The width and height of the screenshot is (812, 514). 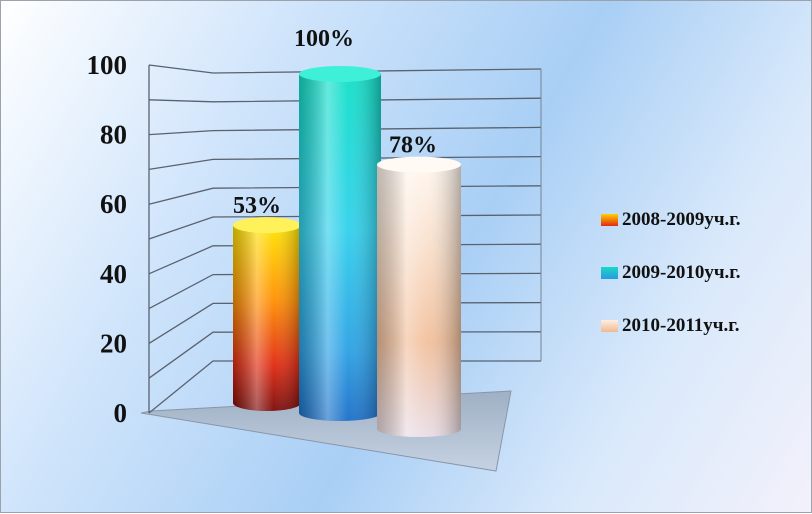 I want to click on legend-label: 2009-2010уч.г., so click(x=681, y=272).